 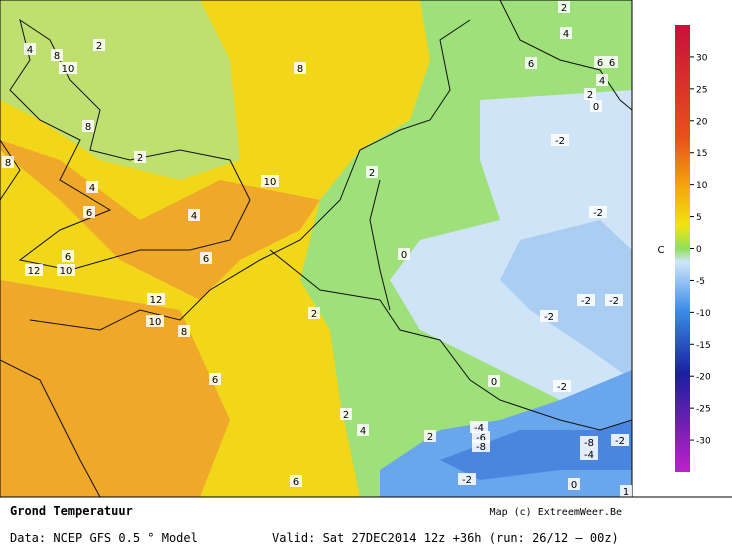 What do you see at coordinates (661, 250) in the screenshot?
I see `colorbar-unit: C` at bounding box center [661, 250].